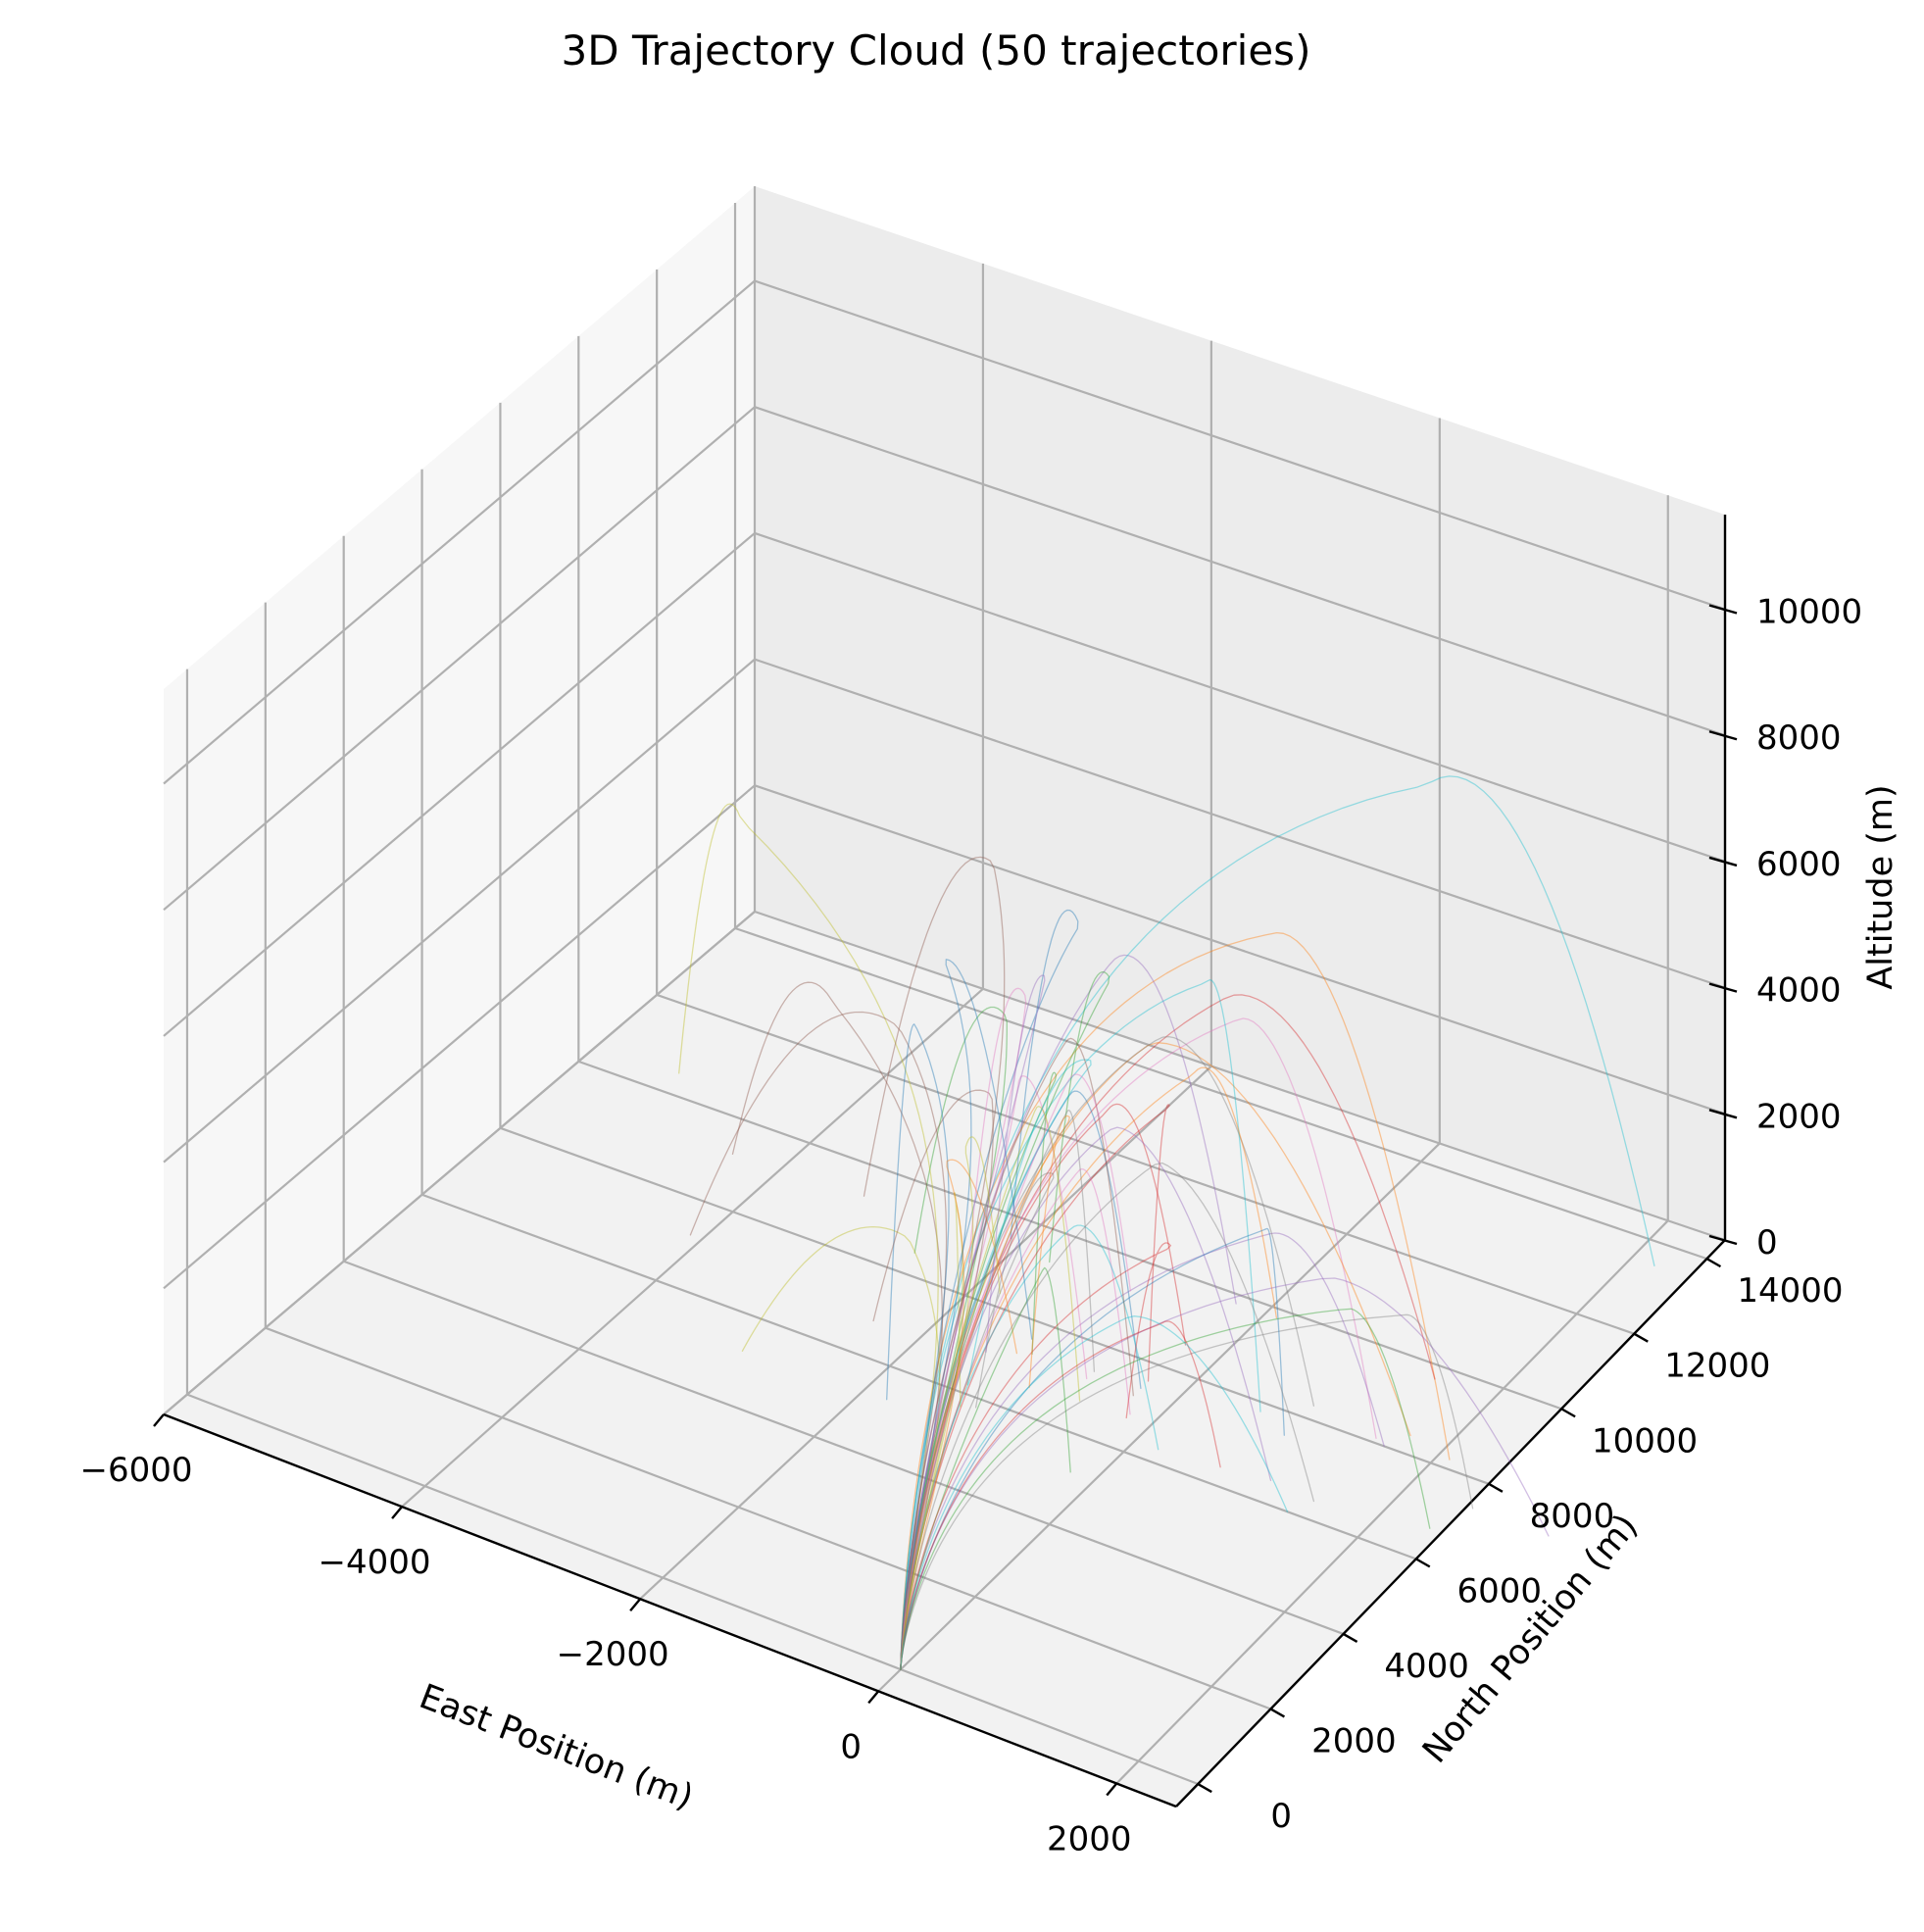 The width and height of the screenshot is (1924, 1932). I want to click on x-tick-label: −2000, so click(613, 1654).